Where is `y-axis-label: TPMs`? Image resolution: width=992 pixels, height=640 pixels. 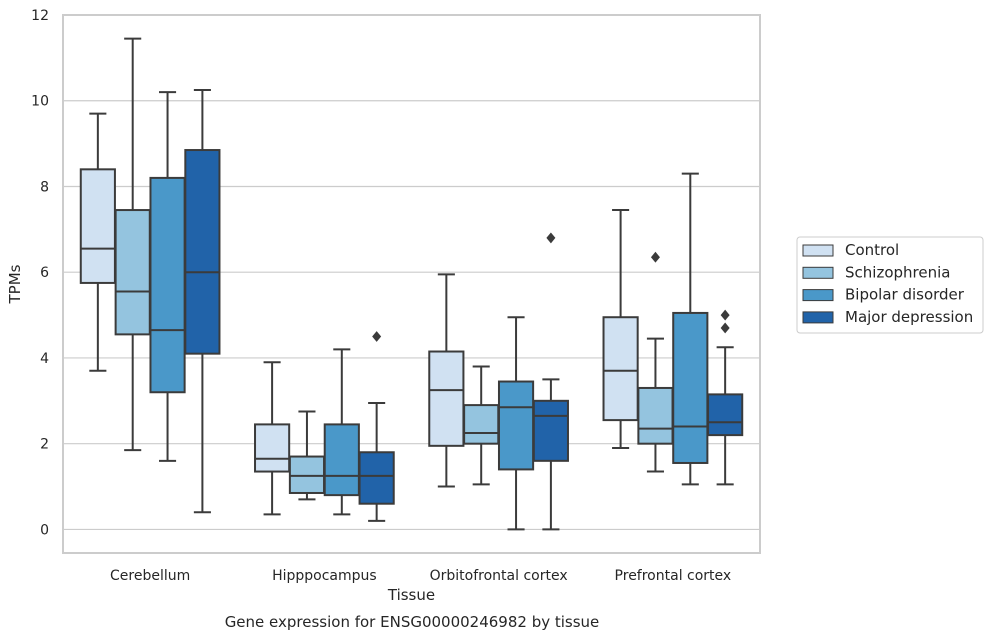 y-axis-label: TPMs is located at coordinates (15, 284).